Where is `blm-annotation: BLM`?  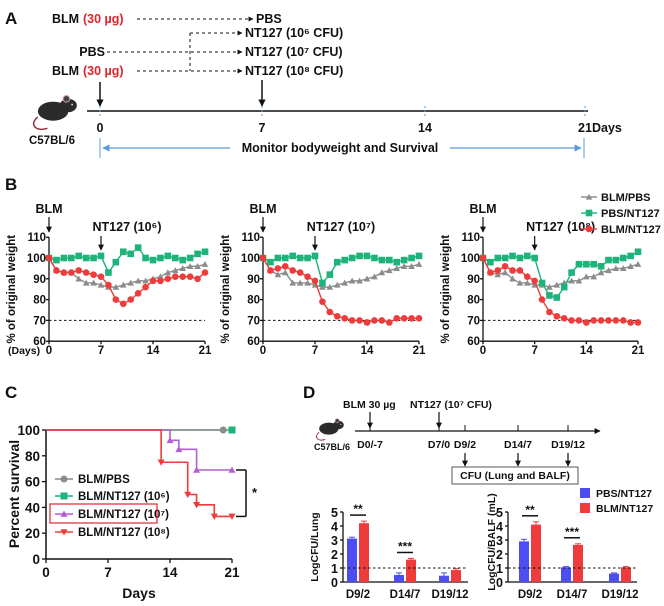 blm-annotation: BLM is located at coordinates (48, 209).